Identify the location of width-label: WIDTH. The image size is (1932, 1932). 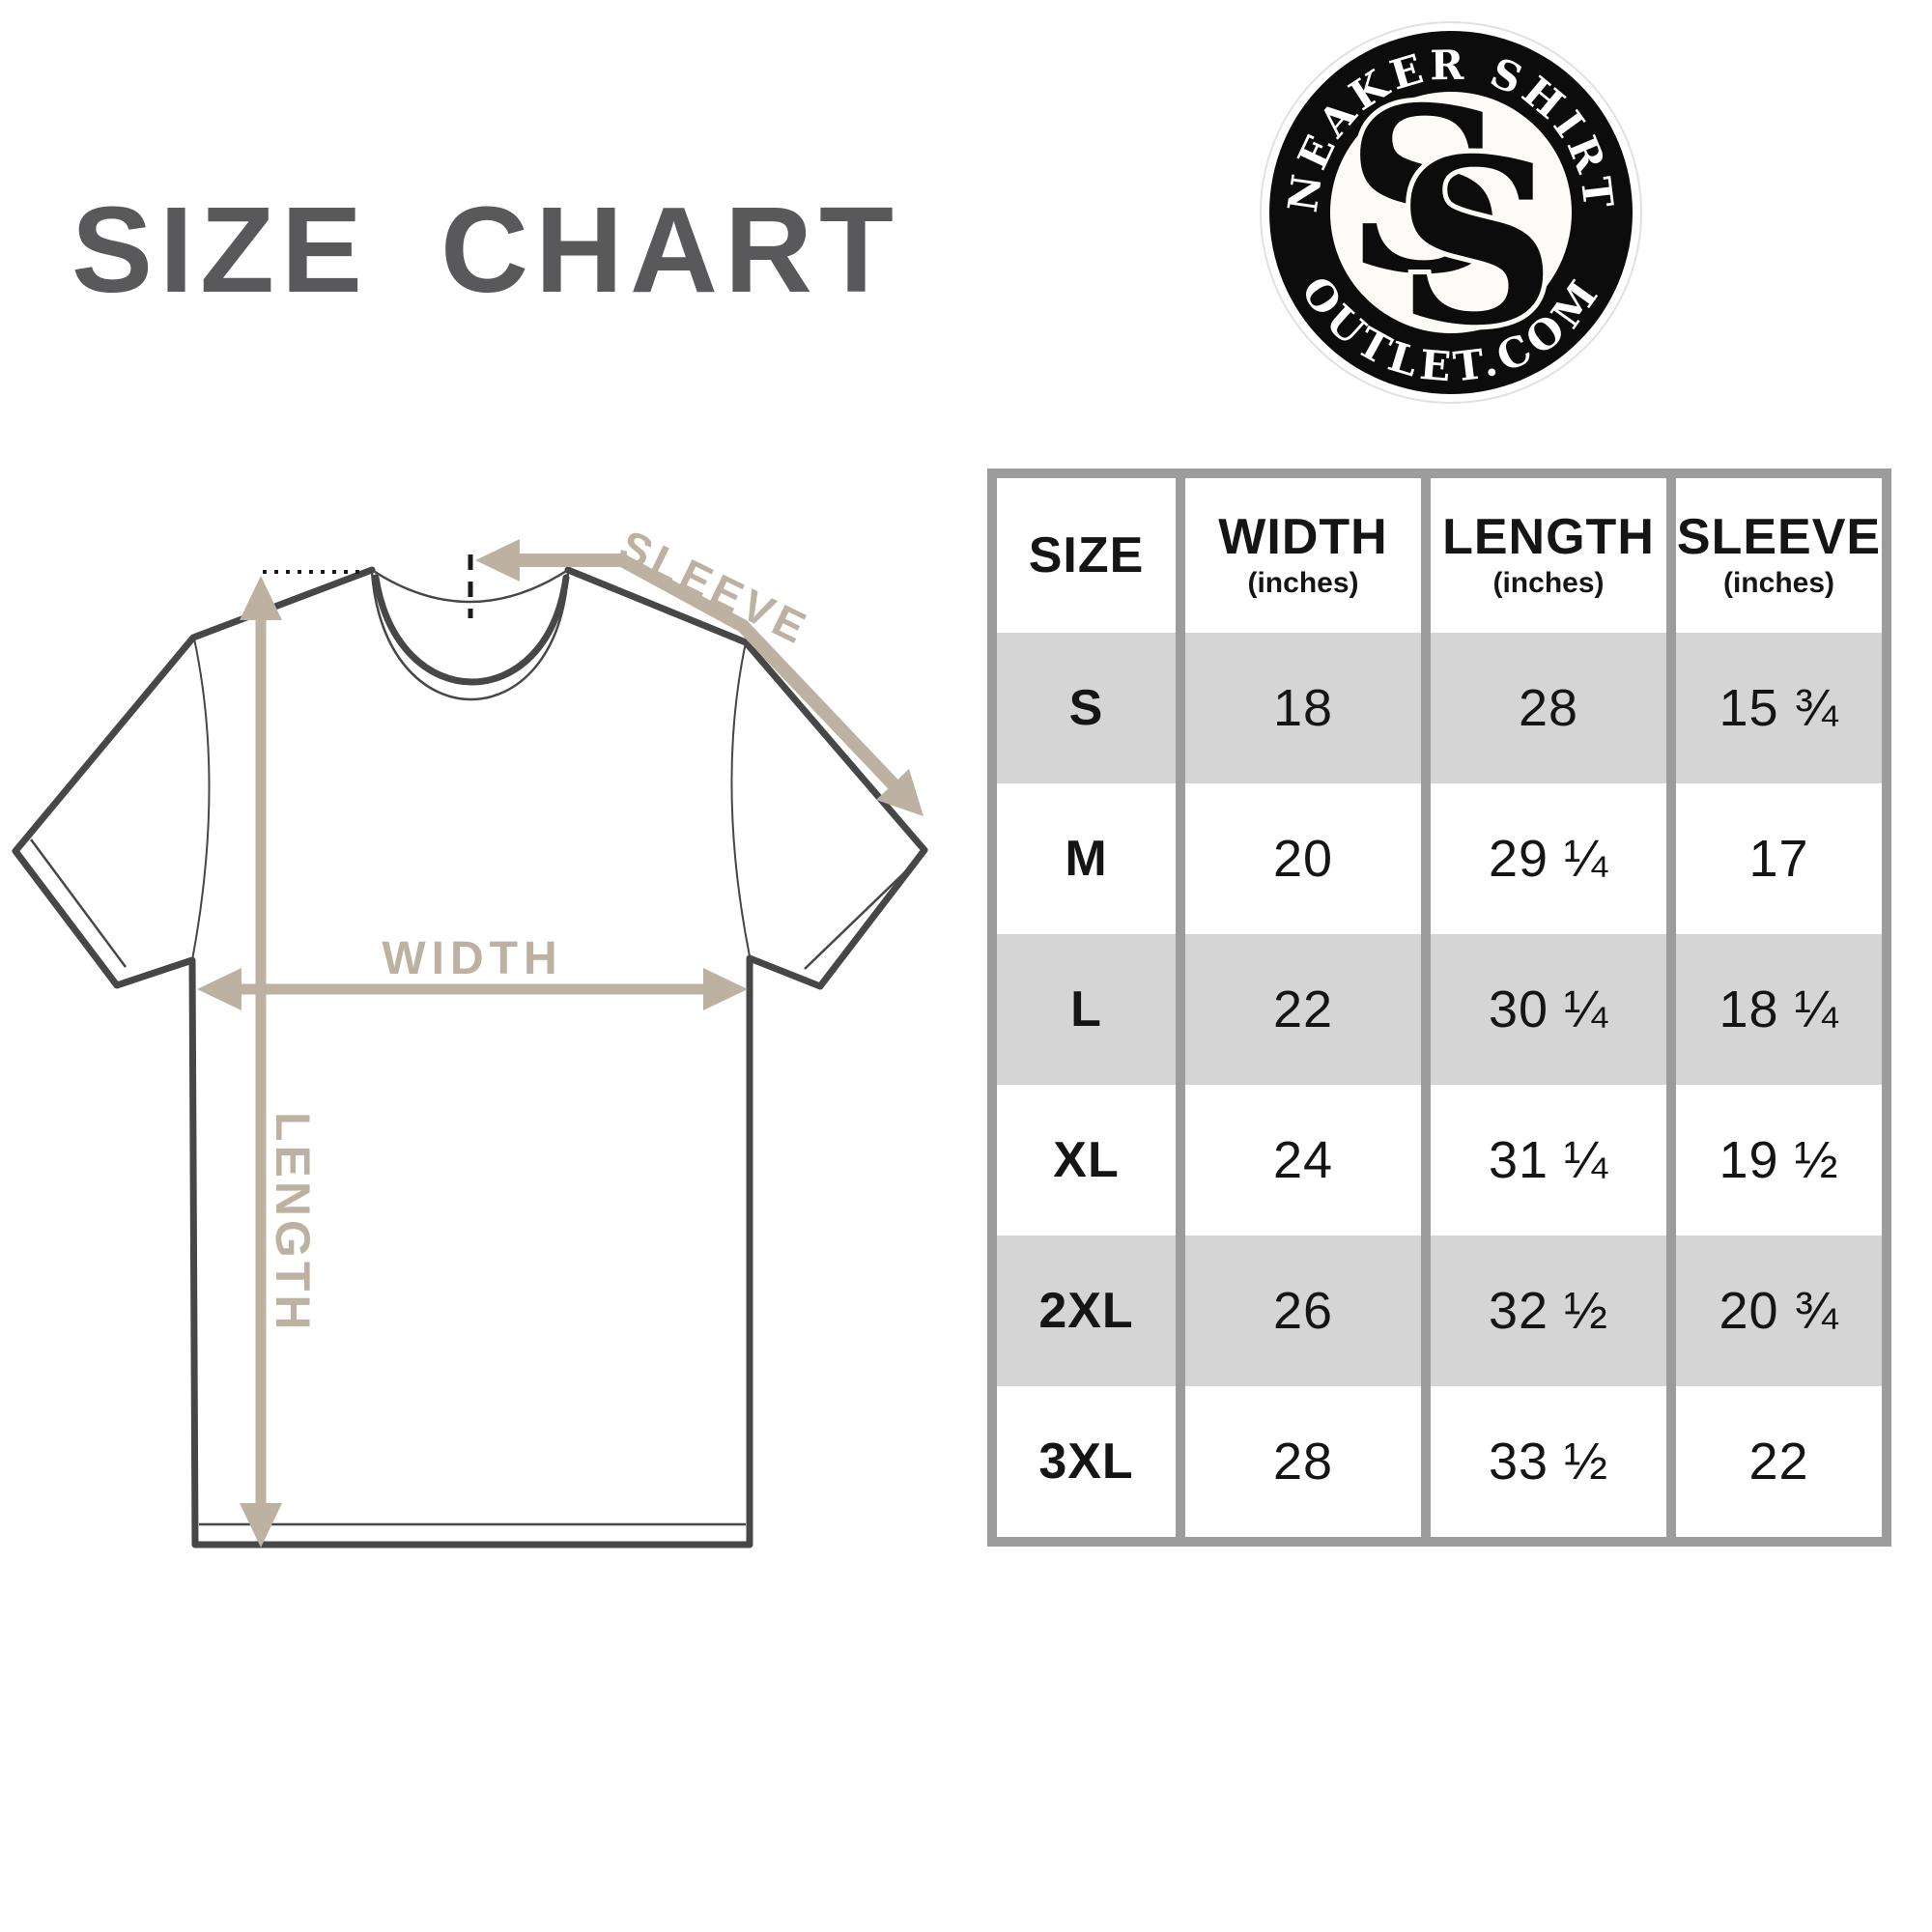
(472, 958).